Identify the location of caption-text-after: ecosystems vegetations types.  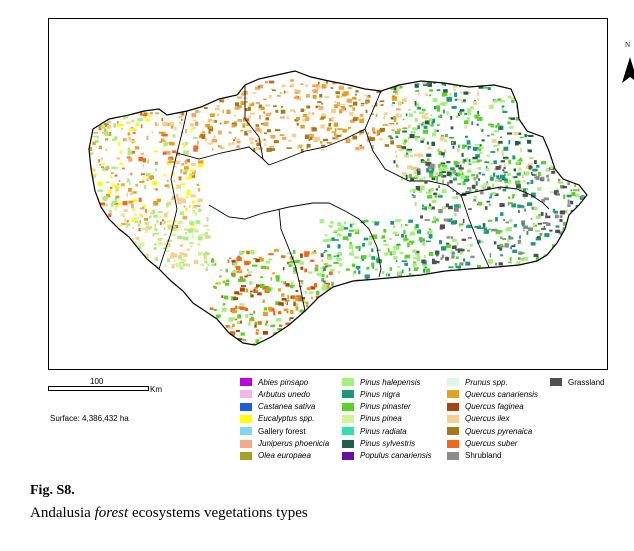
(218, 513).